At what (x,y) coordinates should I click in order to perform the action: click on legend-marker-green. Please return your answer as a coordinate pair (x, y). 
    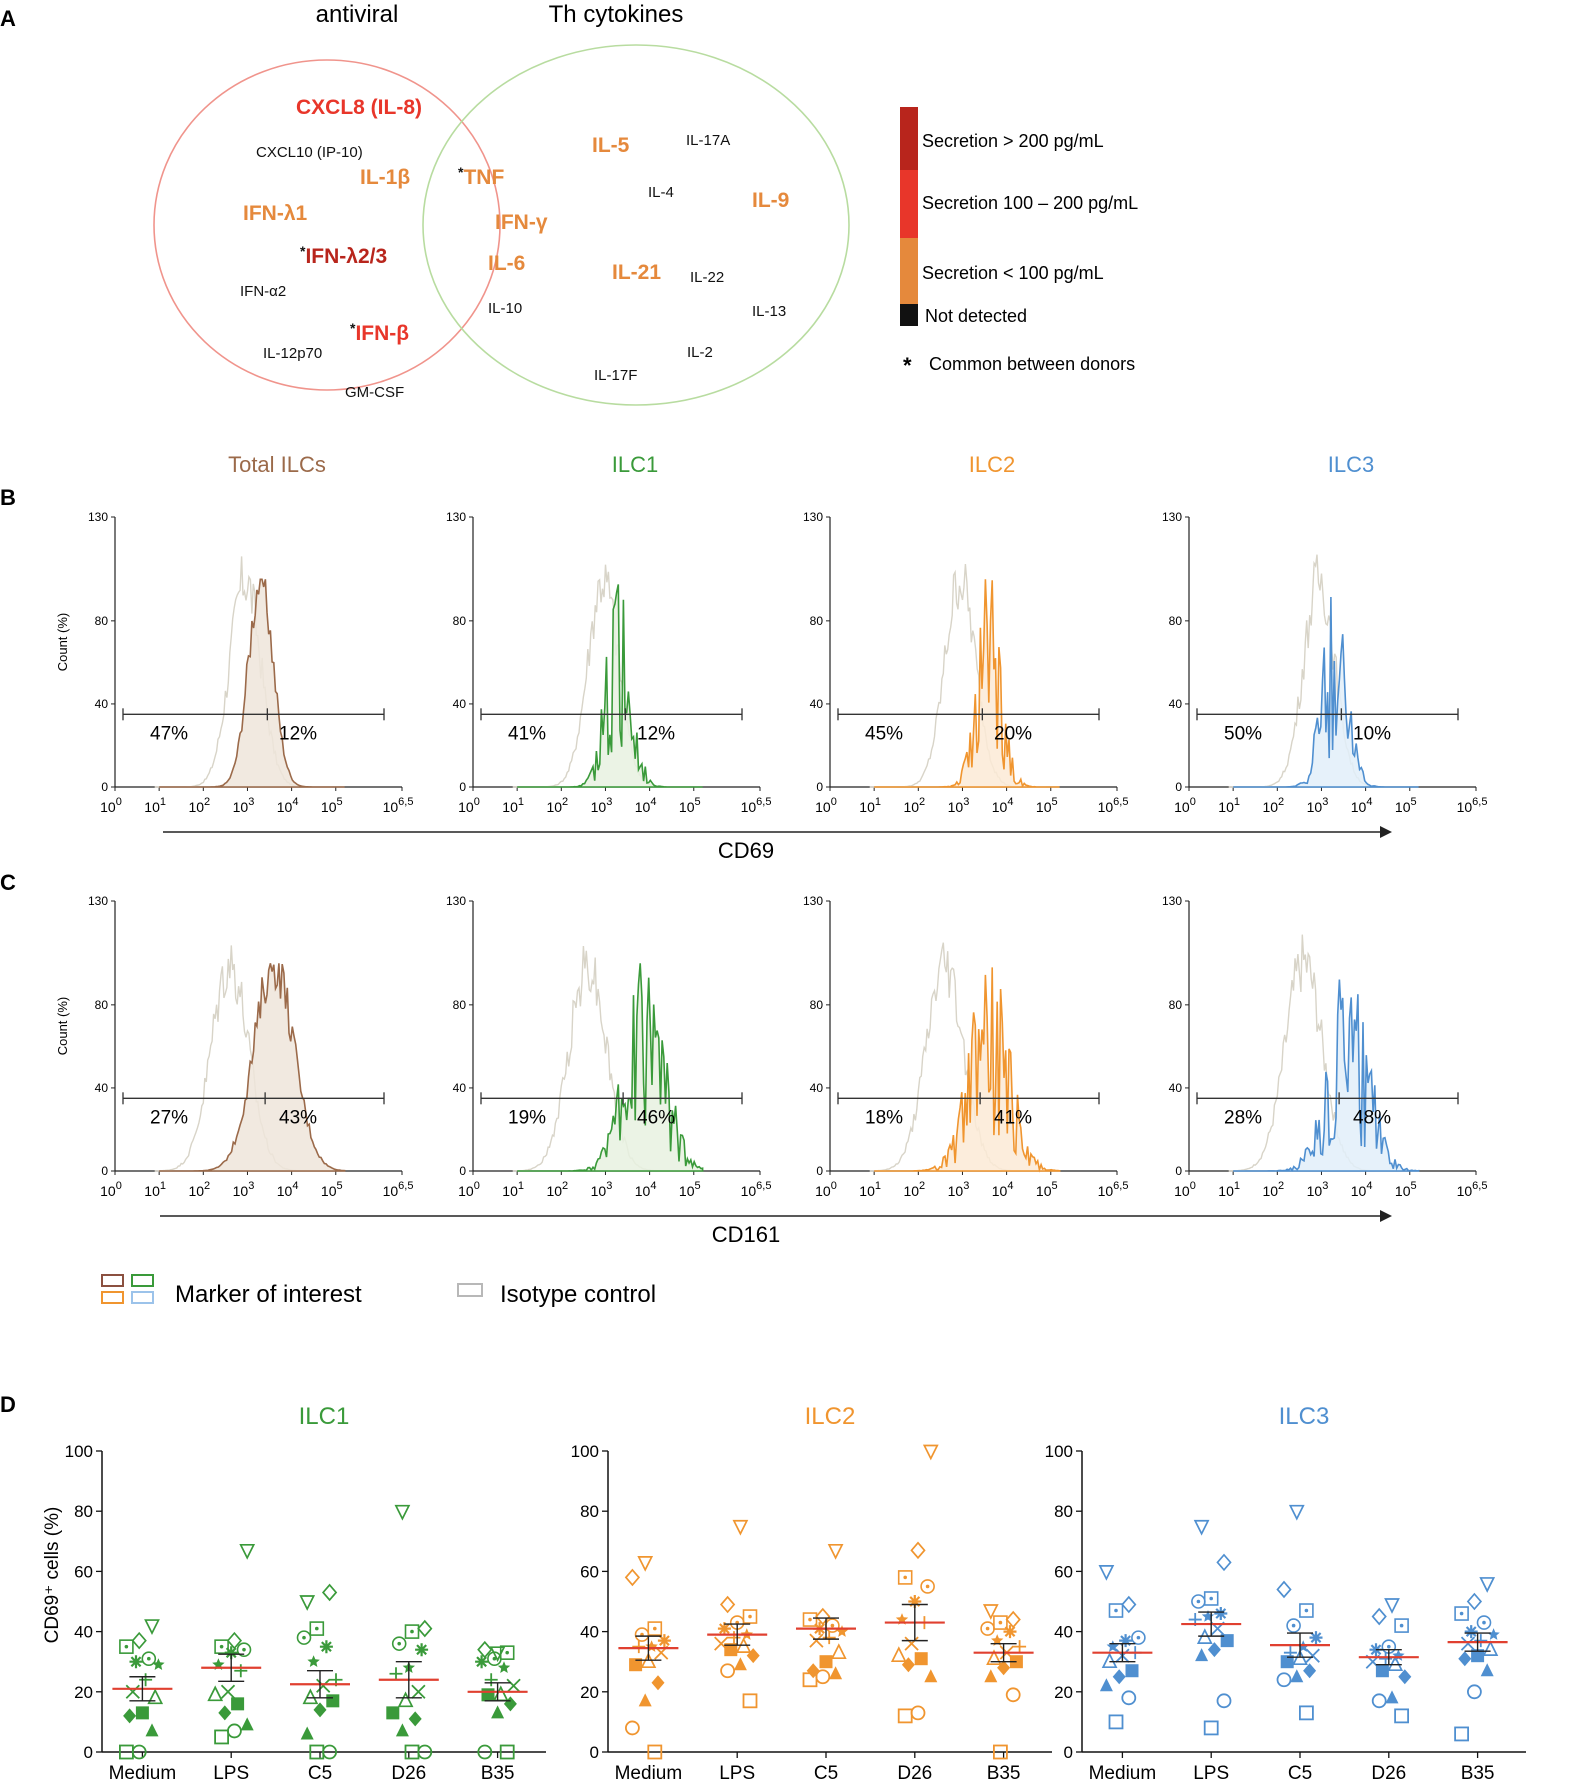
    Looking at the image, I should click on (142, 1280).